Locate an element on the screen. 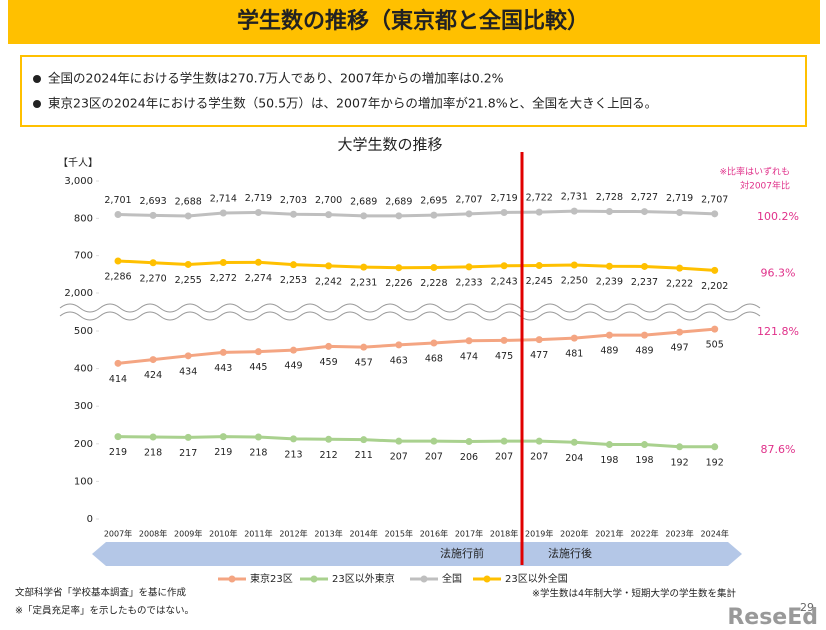  bullet-dot is located at coordinates (37, 104).